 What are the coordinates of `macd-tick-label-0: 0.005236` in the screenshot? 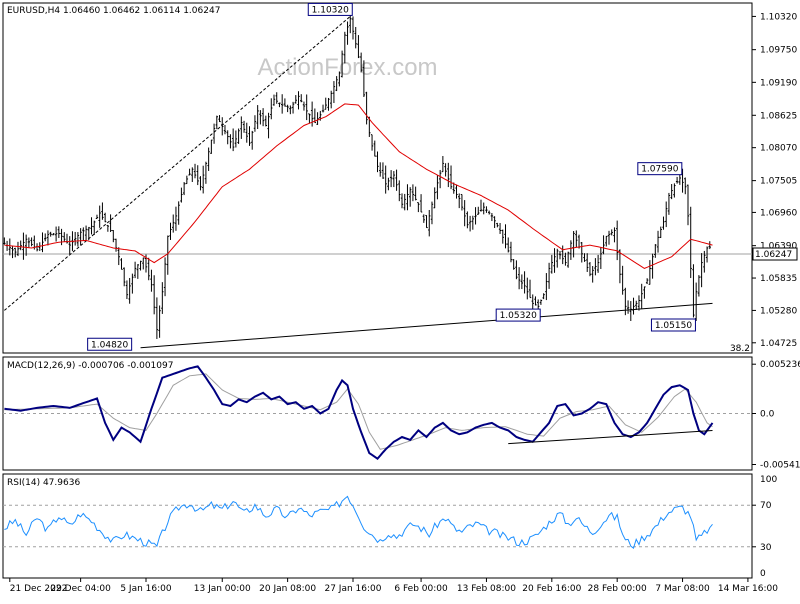 It's located at (780, 365).